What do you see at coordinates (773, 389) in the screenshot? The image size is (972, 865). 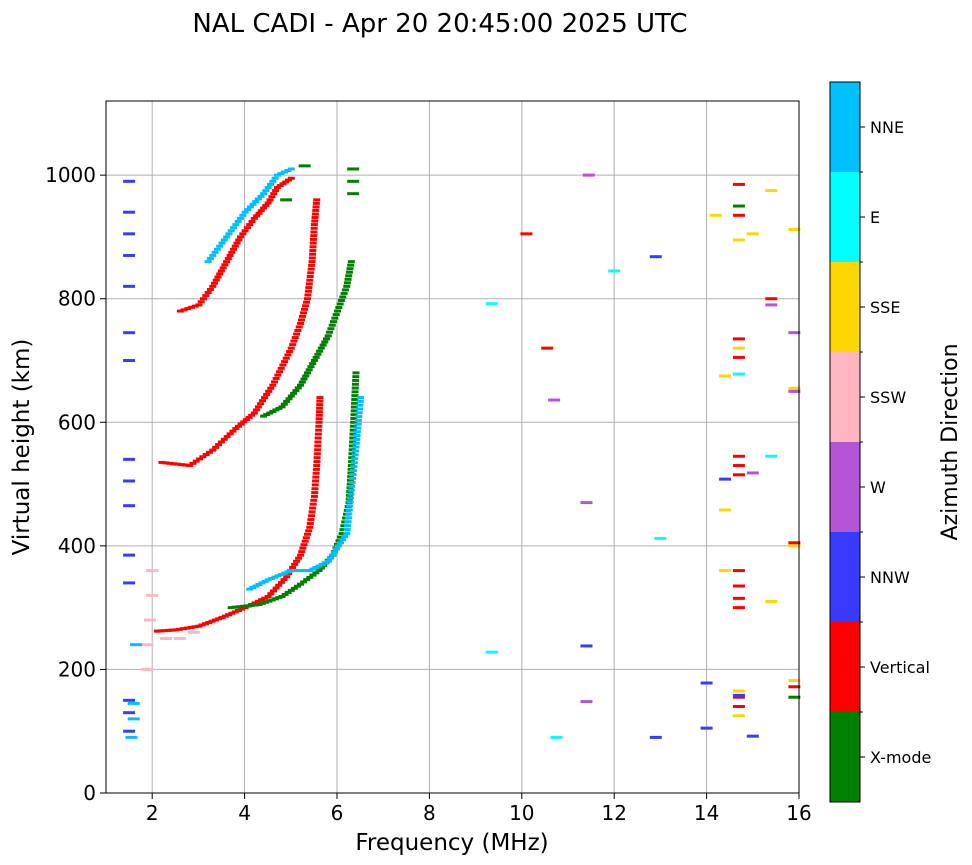 I see `trace-w` at bounding box center [773, 389].